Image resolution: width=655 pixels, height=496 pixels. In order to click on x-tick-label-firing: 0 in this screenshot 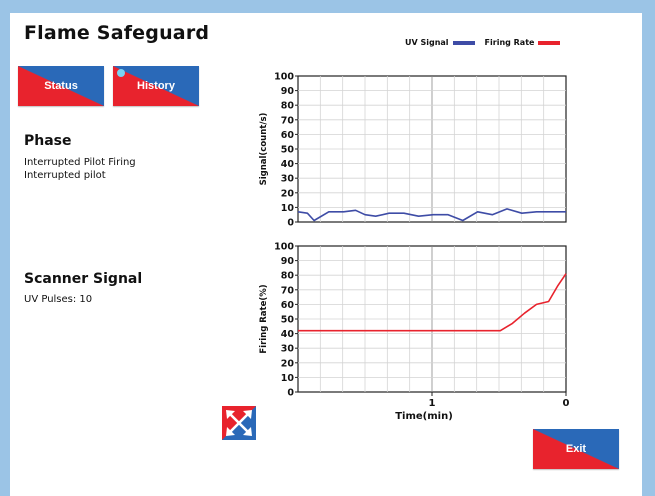, I will do `click(566, 403)`.